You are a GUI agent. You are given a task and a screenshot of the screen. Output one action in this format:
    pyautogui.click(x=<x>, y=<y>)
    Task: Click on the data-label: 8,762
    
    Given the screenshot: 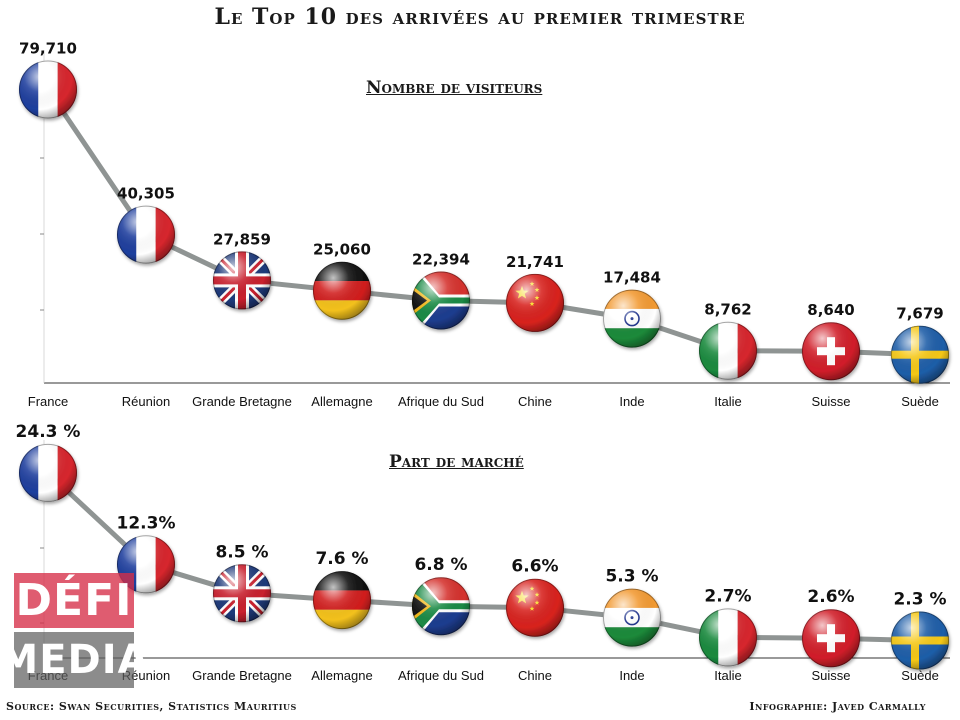 What is the action you would take?
    pyautogui.click(x=727, y=310)
    